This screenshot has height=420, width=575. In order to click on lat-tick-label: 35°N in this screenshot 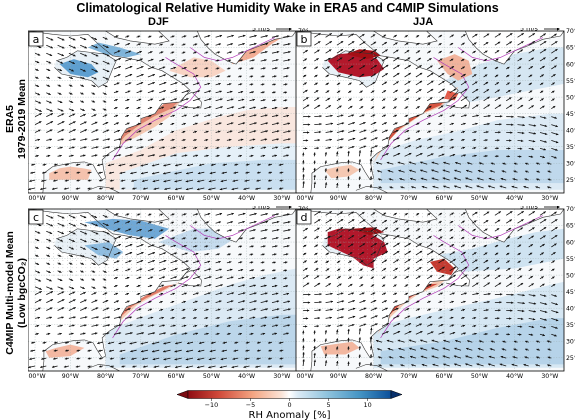, I will do `click(570, 147)`.